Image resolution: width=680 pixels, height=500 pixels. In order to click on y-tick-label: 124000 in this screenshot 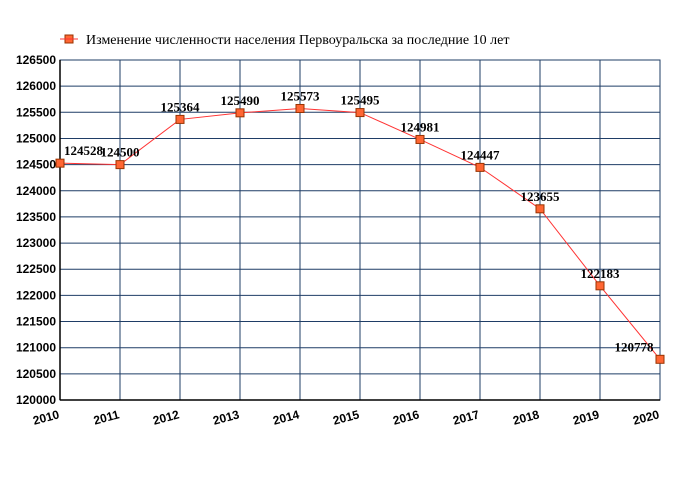, I will do `click(36, 191)`.